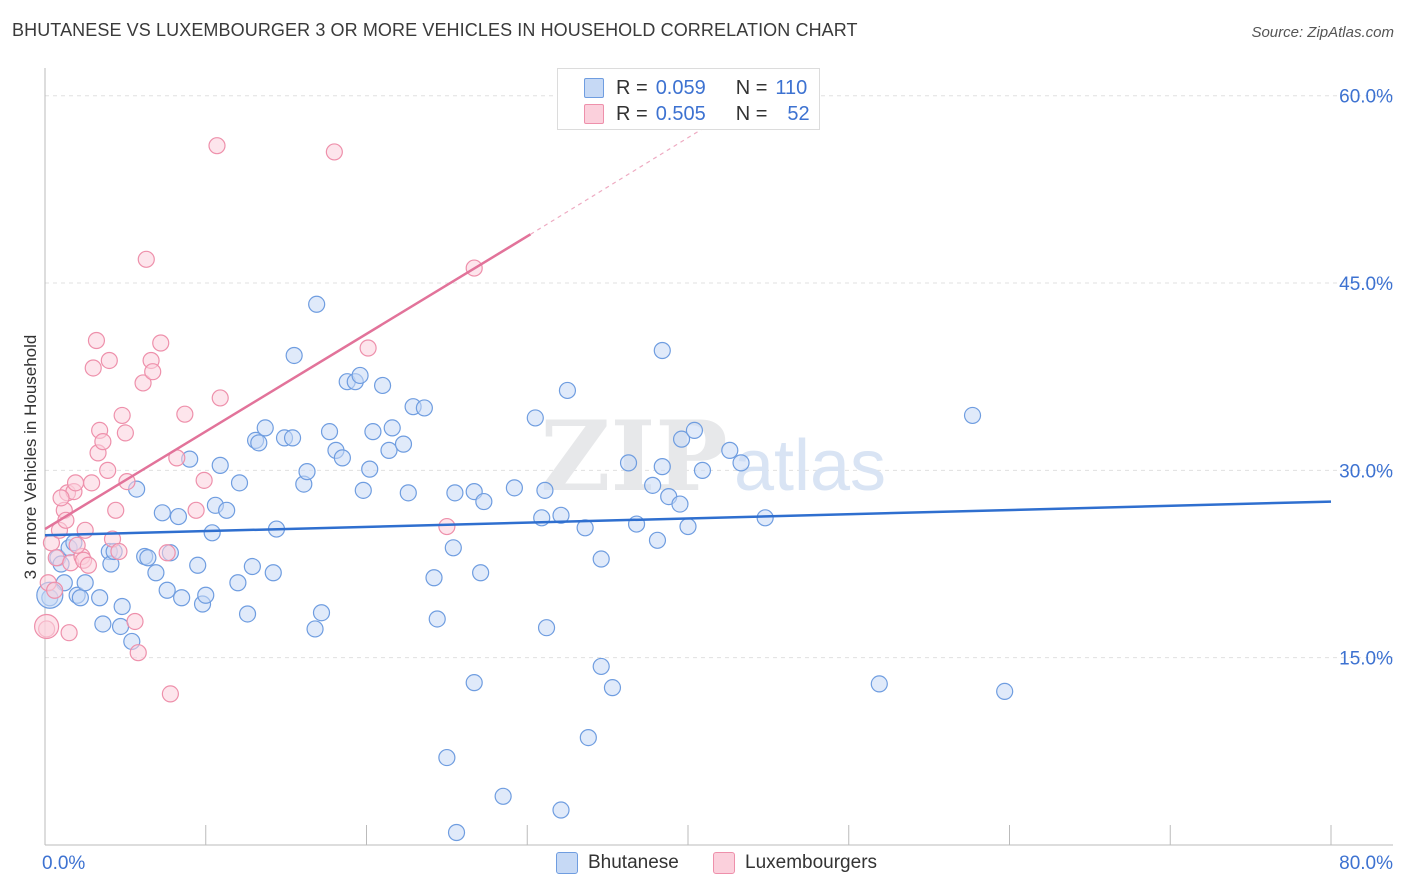 The height and width of the screenshot is (892, 1406). I want to click on legend-row-bhutanese: R = 0.059 N = 110, so click(695, 88).